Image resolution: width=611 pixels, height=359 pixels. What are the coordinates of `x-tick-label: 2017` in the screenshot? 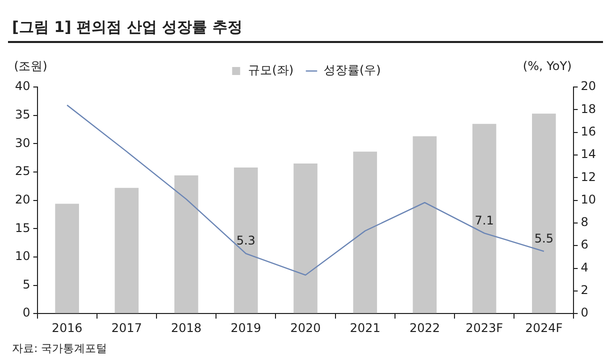 It's located at (126, 327).